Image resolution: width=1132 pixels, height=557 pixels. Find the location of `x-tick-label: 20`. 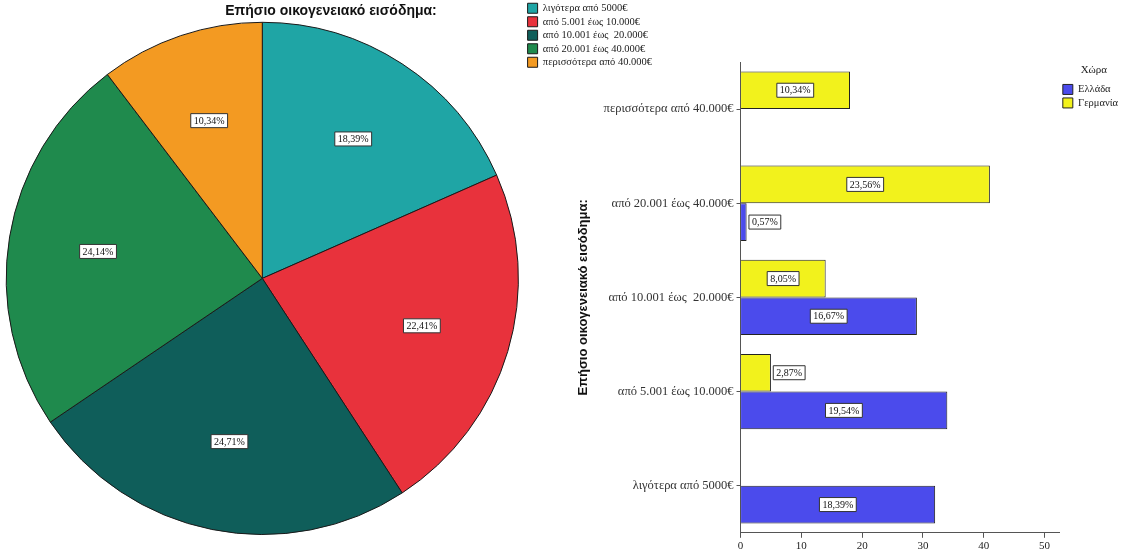

x-tick-label: 20 is located at coordinates (862, 545).